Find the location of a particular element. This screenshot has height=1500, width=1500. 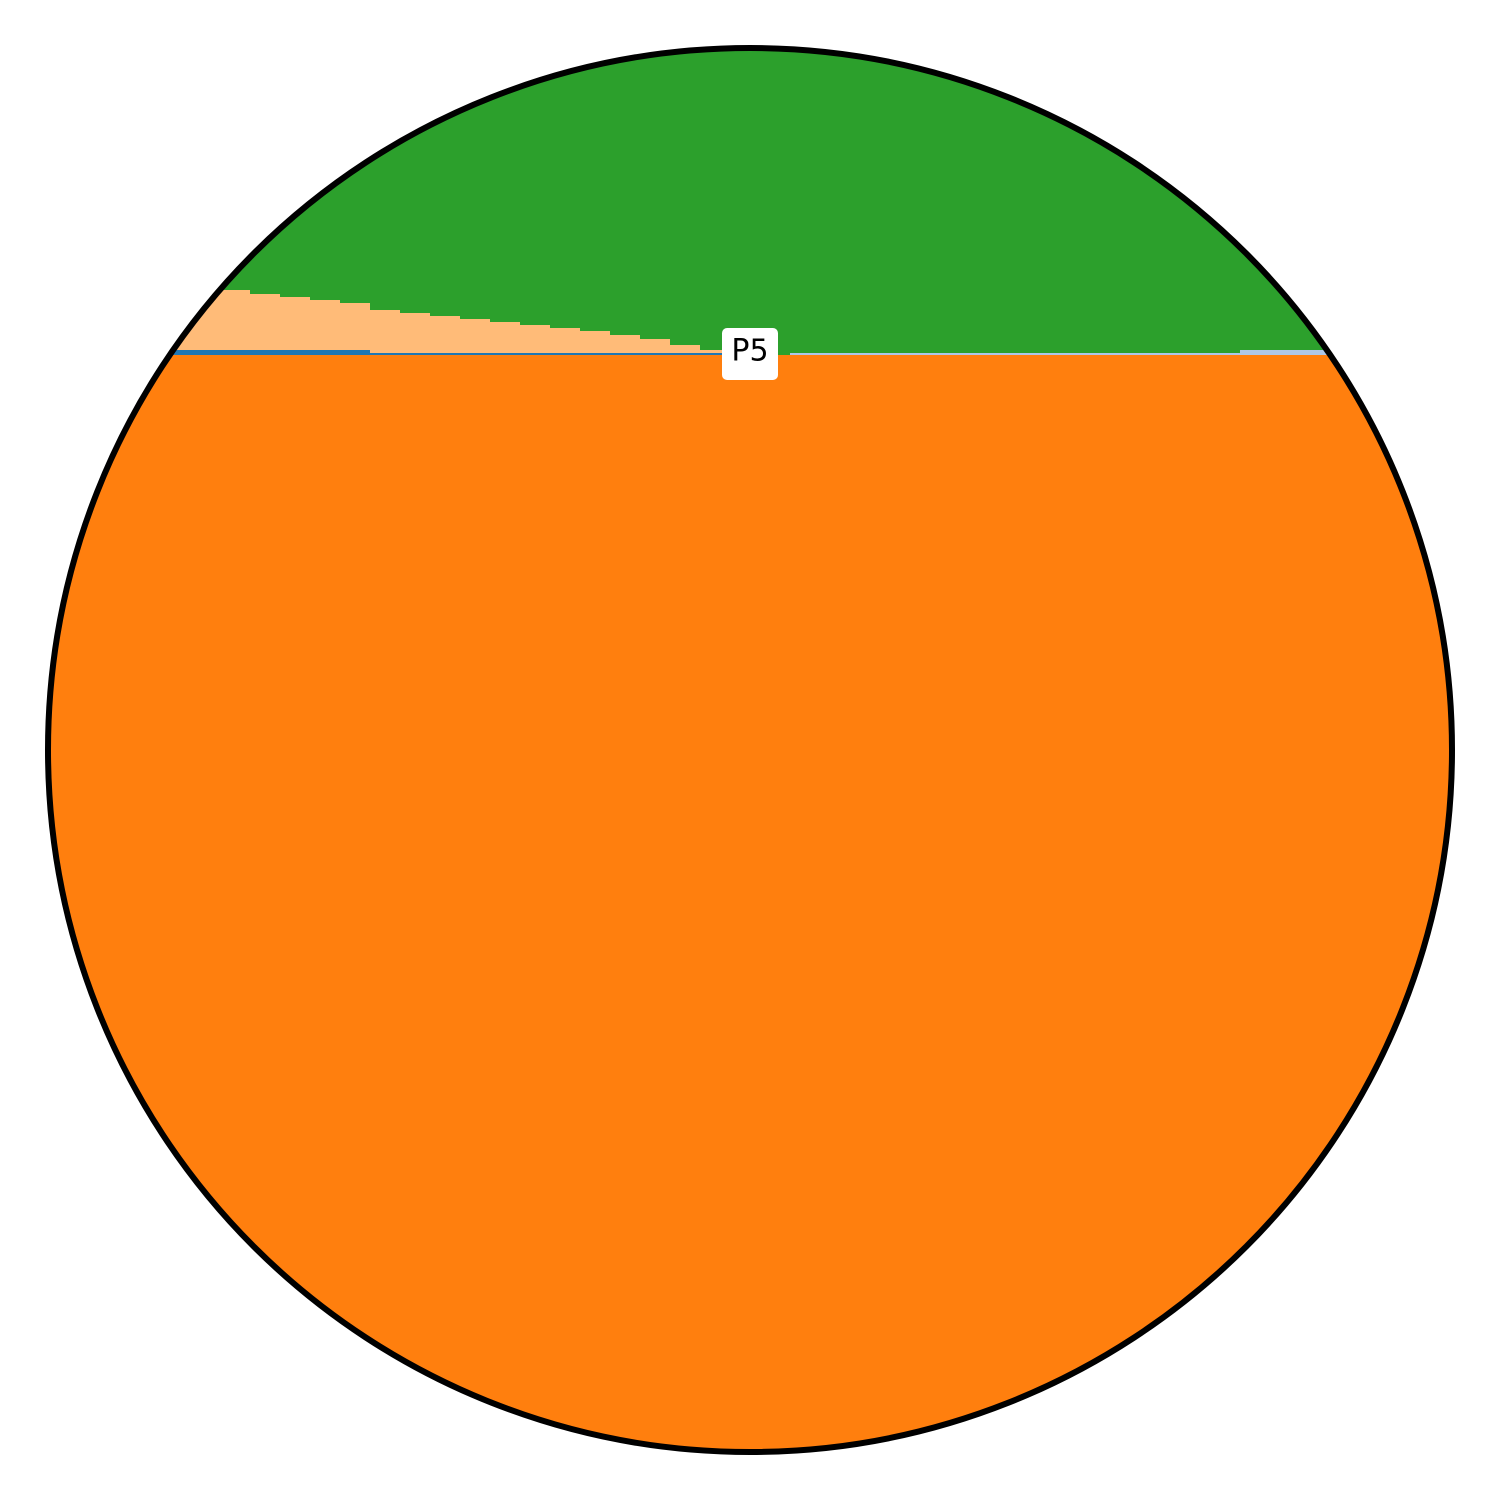

annotation: P5 is located at coordinates (749, 351).